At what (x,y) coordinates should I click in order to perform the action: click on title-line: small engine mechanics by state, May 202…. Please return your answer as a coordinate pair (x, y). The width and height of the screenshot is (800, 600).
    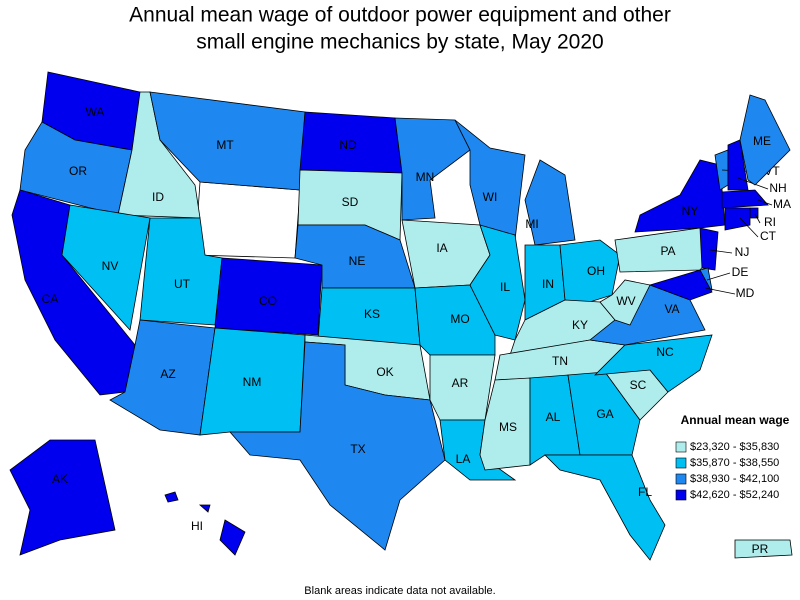
    Looking at the image, I should click on (399, 42).